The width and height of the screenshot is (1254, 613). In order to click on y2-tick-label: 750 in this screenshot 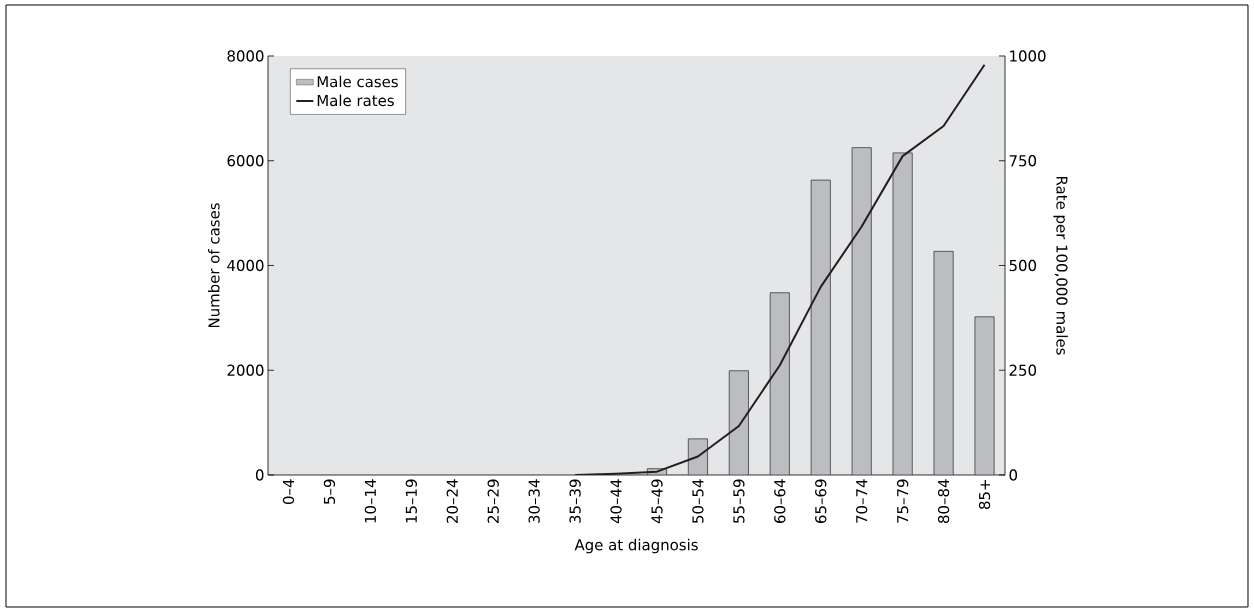, I will do `click(1023, 161)`.